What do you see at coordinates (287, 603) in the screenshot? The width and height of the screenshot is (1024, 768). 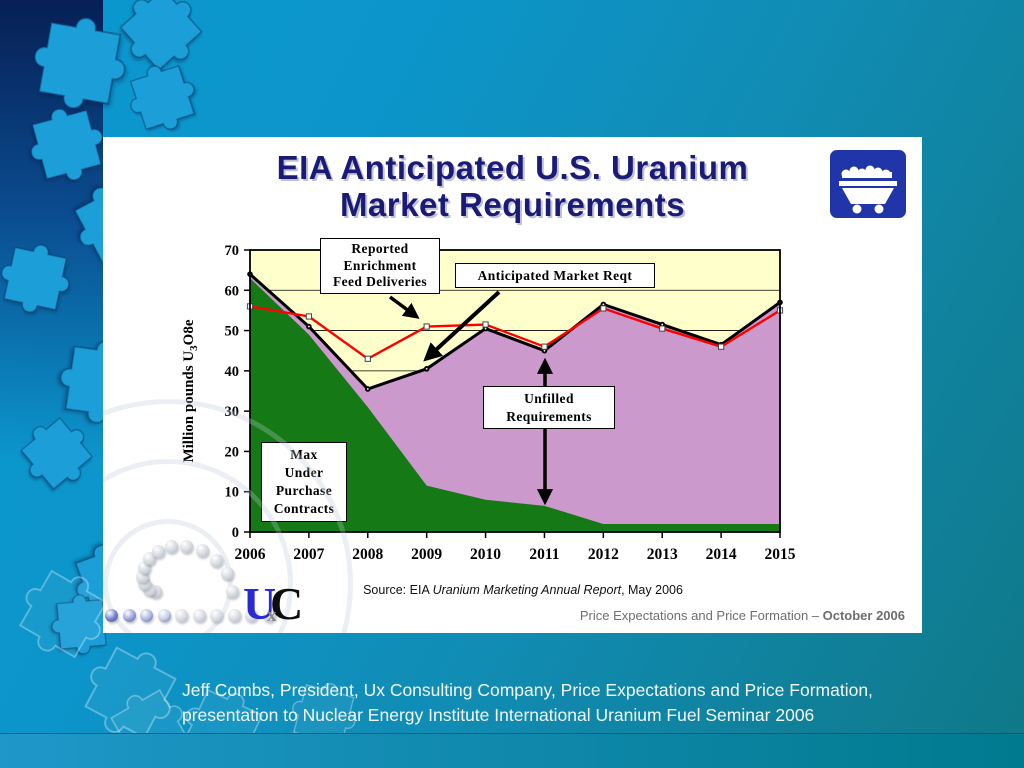 I see `uxc-logo-c: C` at bounding box center [287, 603].